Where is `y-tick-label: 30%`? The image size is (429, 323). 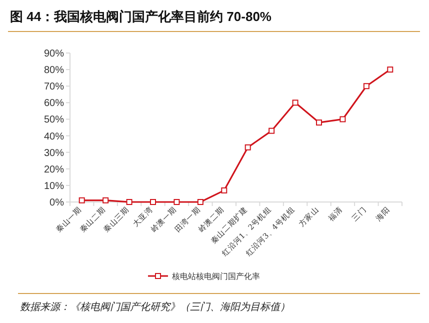 y-tick-label: 30% is located at coordinates (54, 153).